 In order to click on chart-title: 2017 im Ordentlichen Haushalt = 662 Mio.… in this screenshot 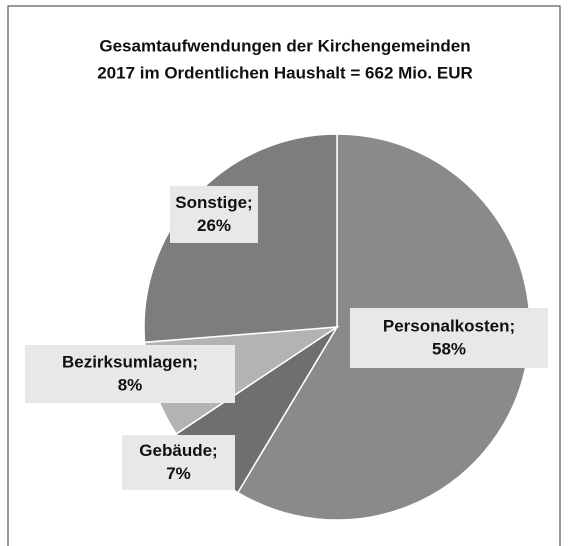, I will do `click(285, 72)`.